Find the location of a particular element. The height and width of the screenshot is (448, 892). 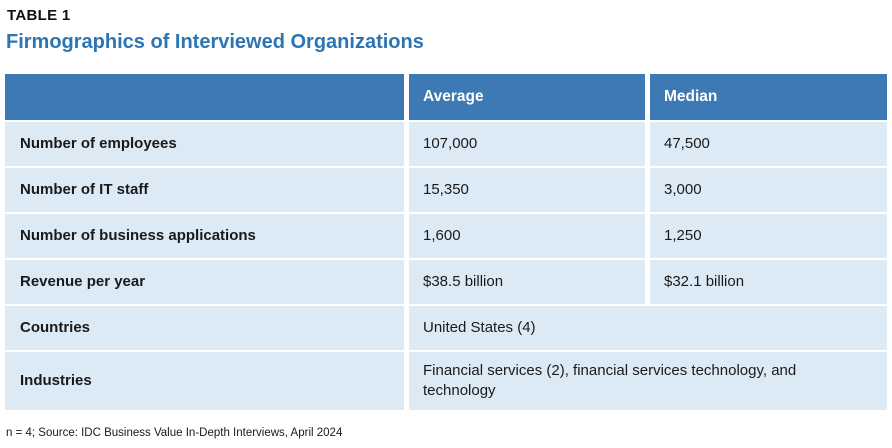

column-header-average: Average is located at coordinates (527, 97).